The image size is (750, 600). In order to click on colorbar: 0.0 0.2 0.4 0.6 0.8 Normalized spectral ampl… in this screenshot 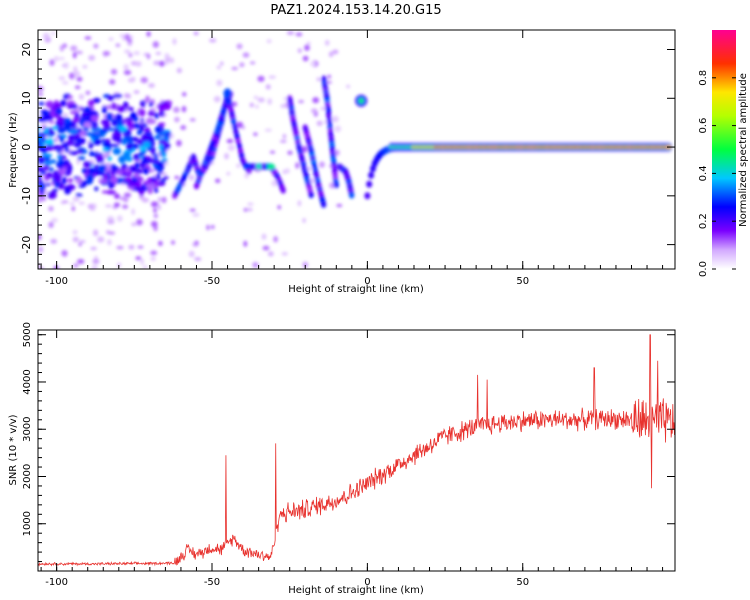, I will do `click(723, 153)`.